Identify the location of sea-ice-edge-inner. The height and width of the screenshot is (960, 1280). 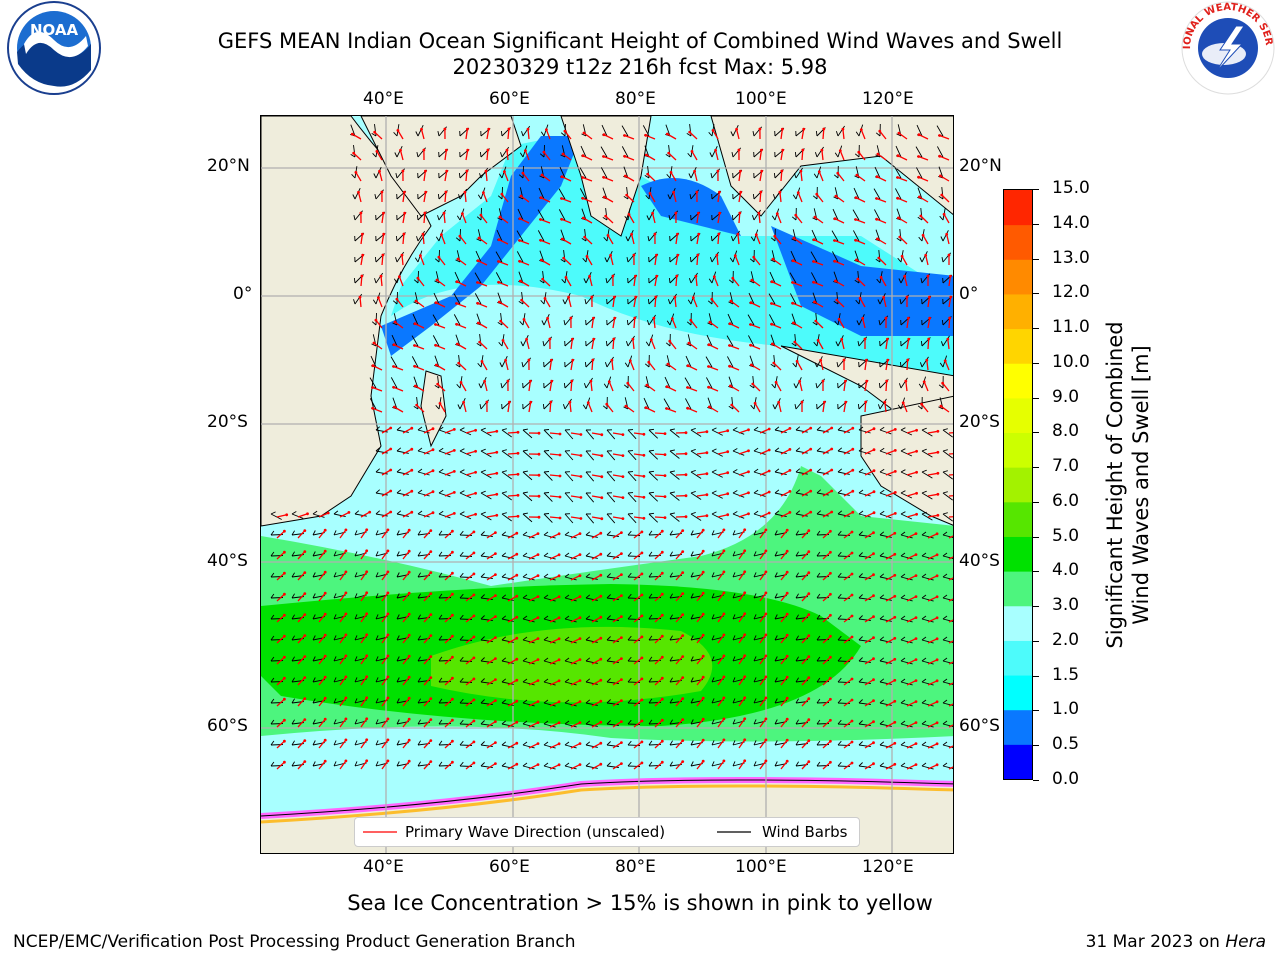
(607, 804).